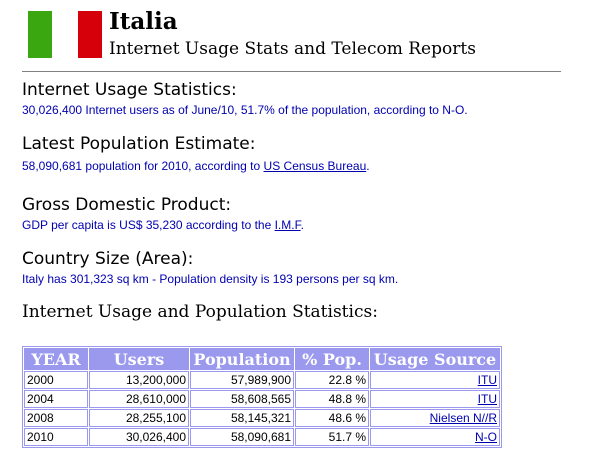  I want to click on source-link: Nielsen N//R, so click(463, 418).